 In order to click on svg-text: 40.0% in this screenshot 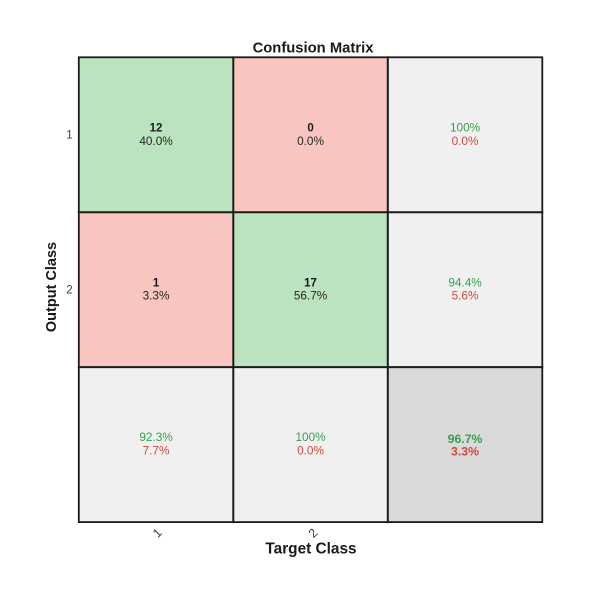, I will do `click(156, 141)`.